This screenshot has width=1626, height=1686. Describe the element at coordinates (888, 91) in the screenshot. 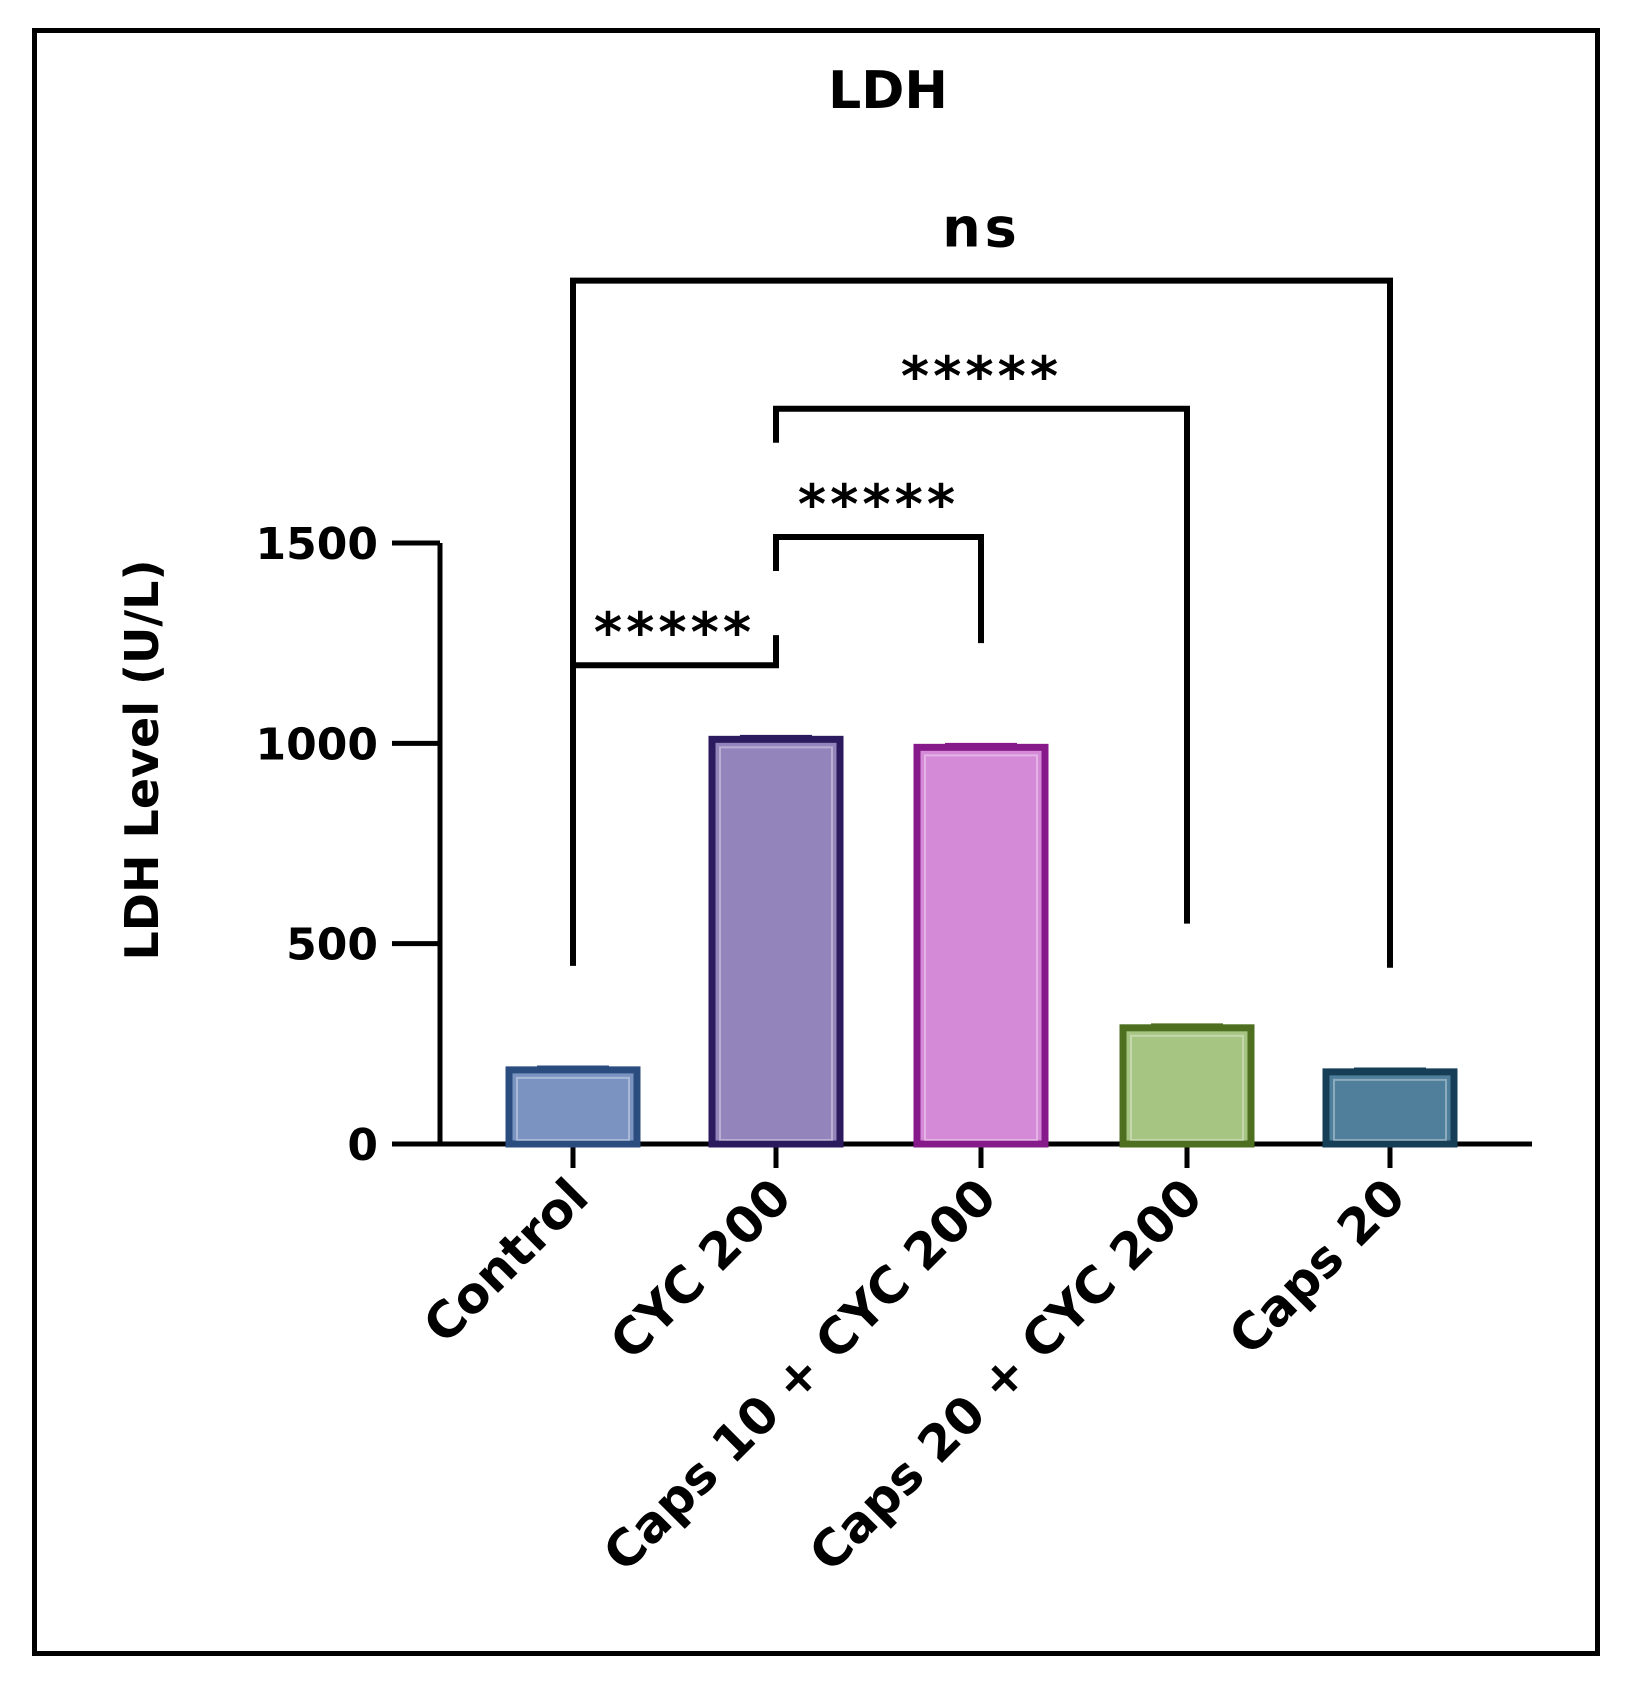

I see `chart-title: LDH` at that location.